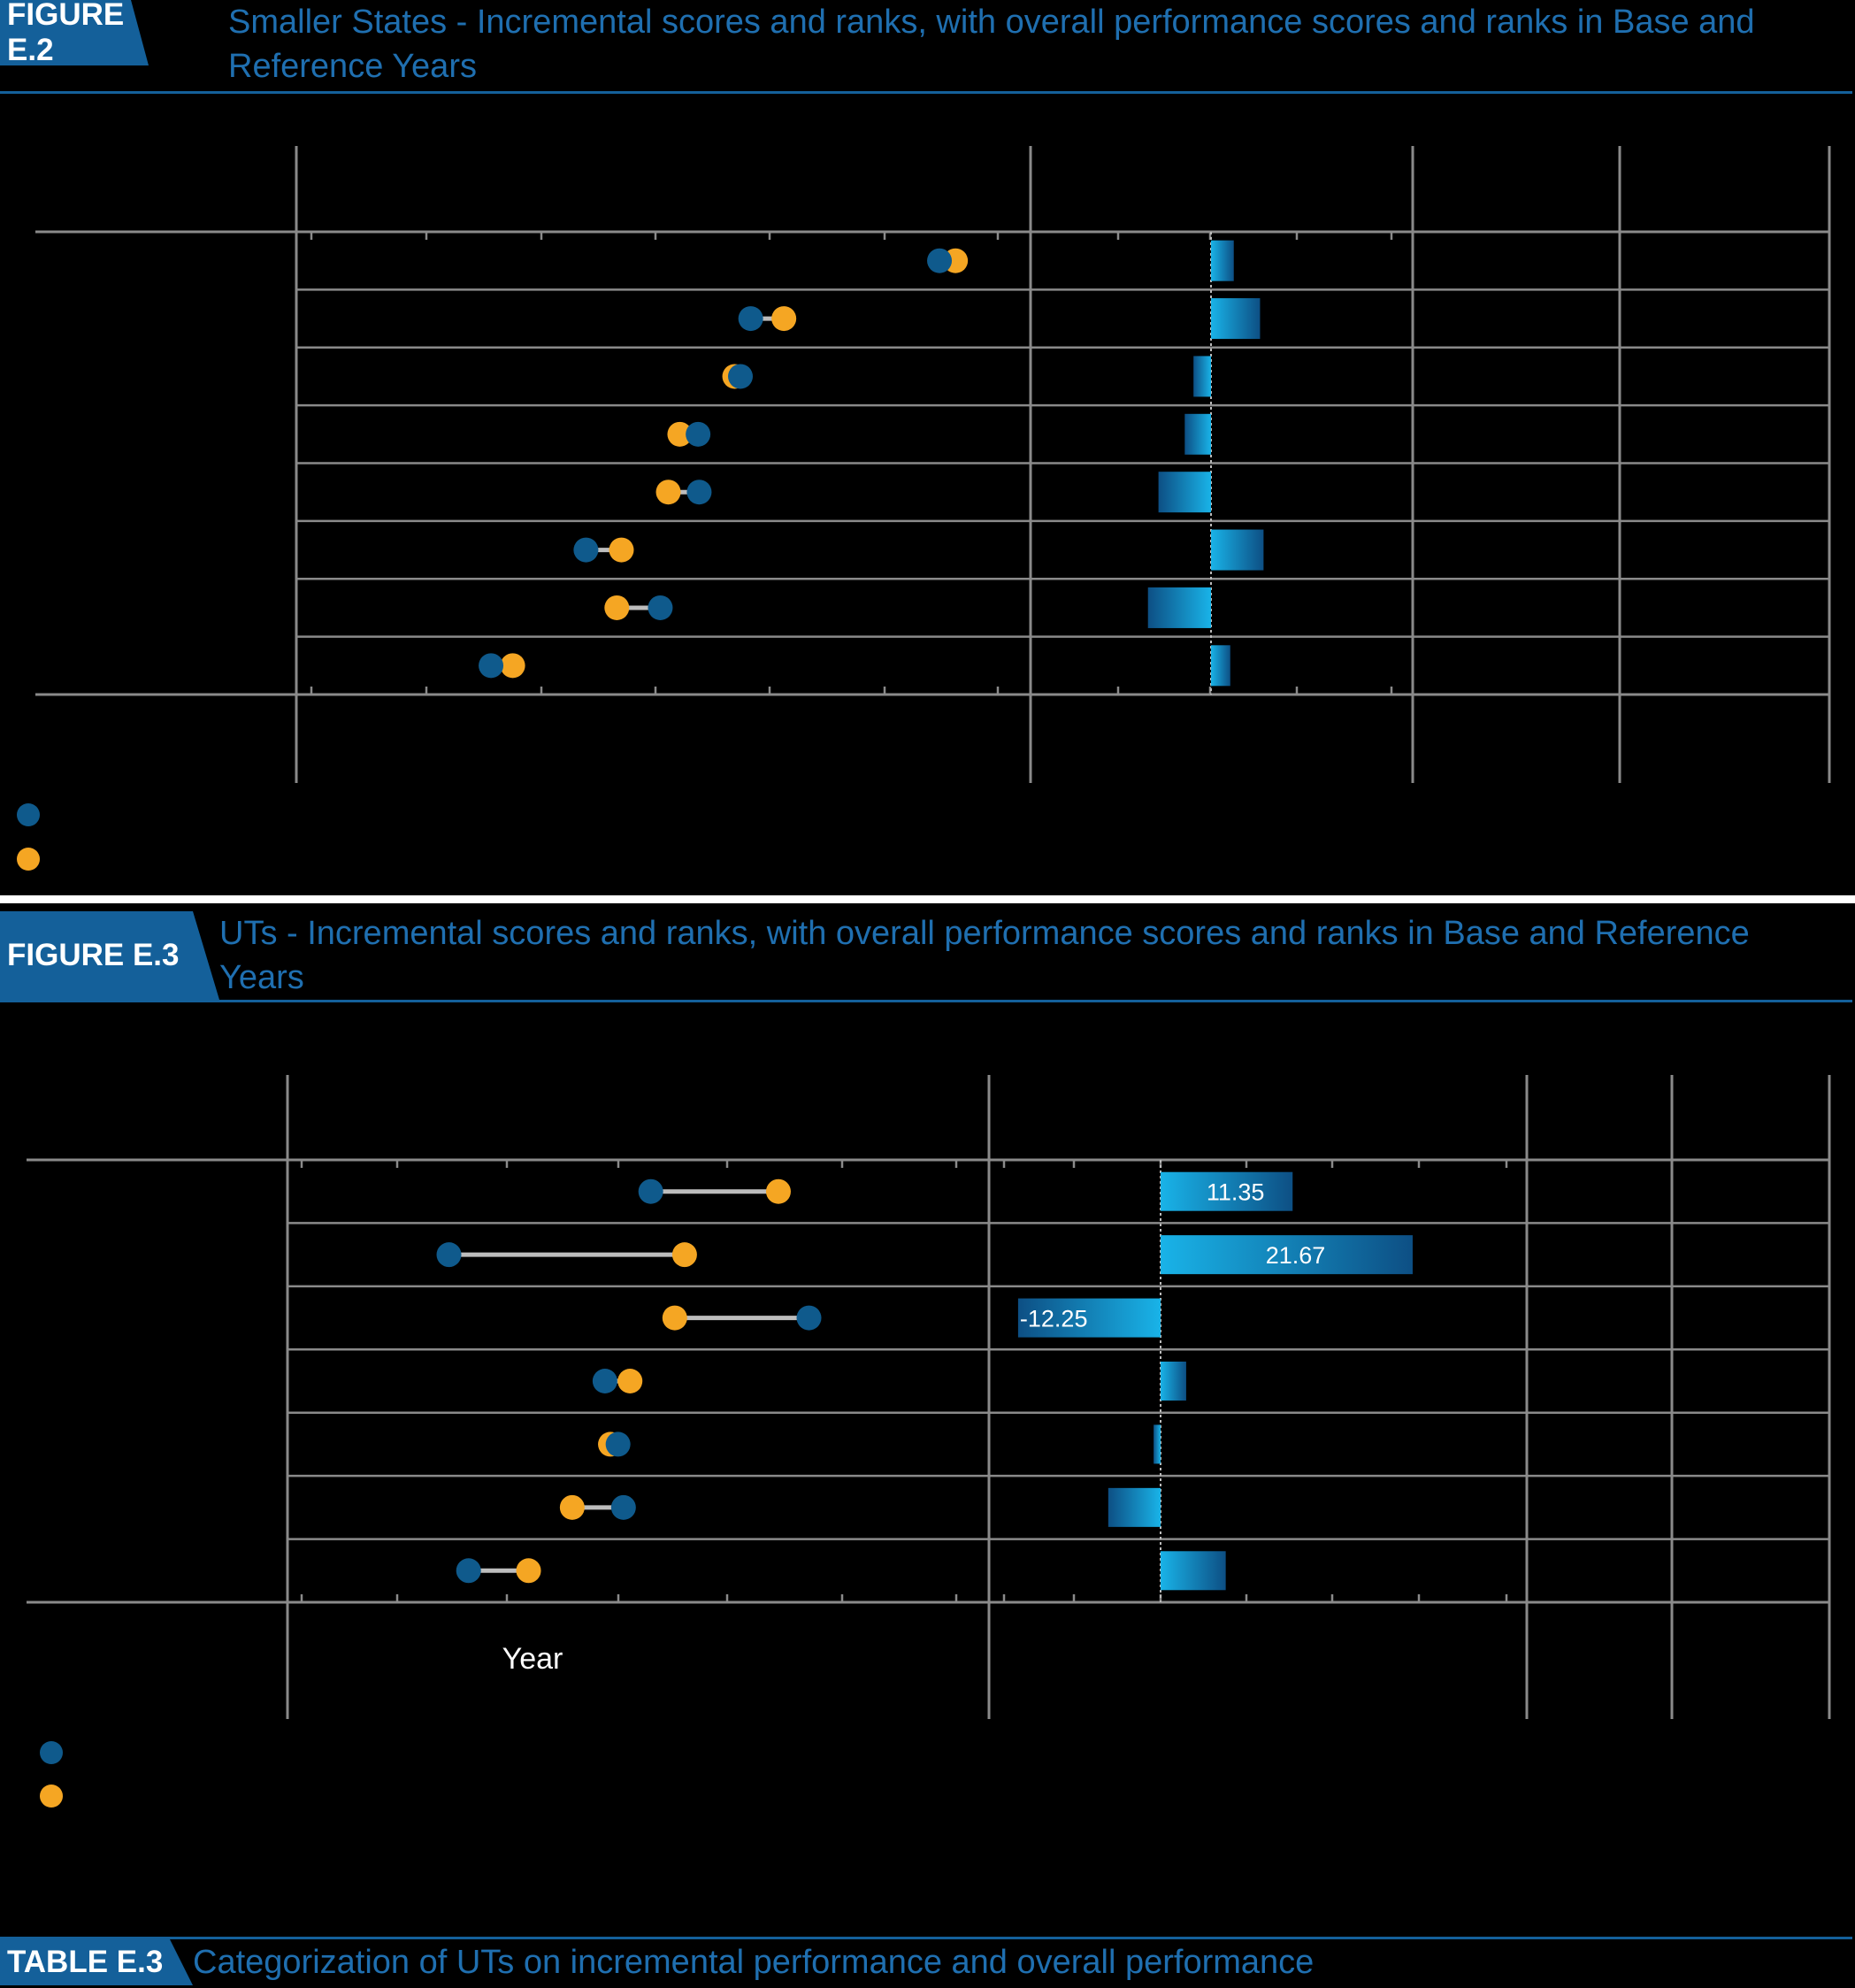 Image resolution: width=1855 pixels, height=1988 pixels. What do you see at coordinates (1236, 1192) in the screenshot?
I see `bar-value-label: 11.35` at bounding box center [1236, 1192].